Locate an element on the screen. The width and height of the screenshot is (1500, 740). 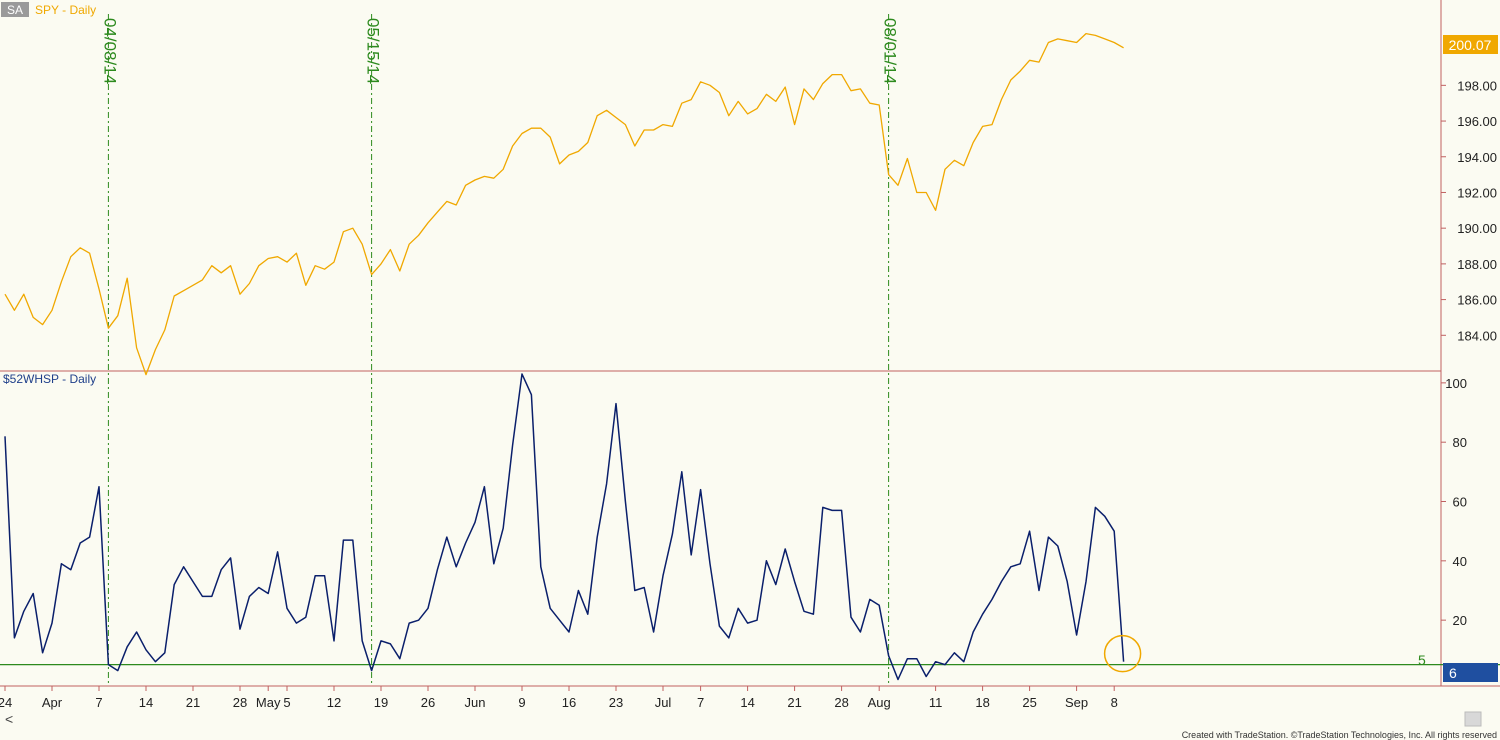
scroll-right-button is located at coordinates (1473, 719).